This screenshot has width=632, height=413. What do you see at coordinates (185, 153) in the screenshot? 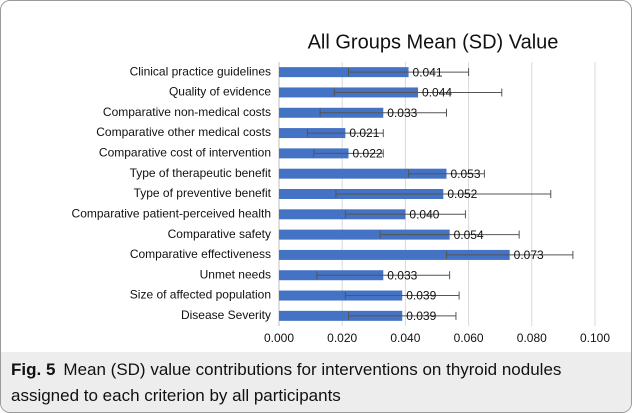
I see `y-tick-label: Comparative cost of intervention` at bounding box center [185, 153].